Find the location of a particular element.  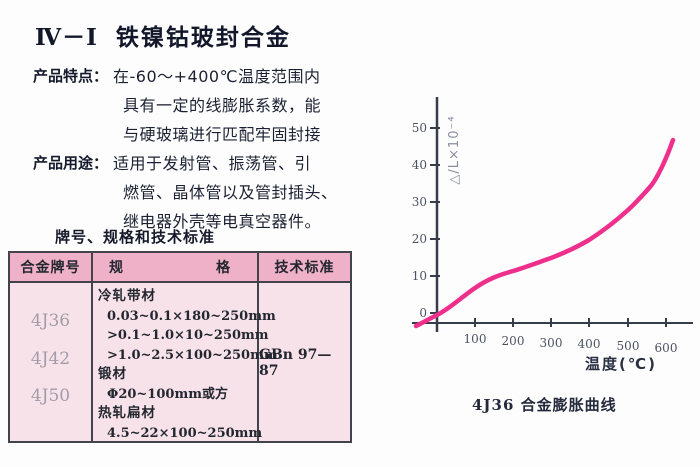

spec-line: 冷轧带材 is located at coordinates (127, 296).